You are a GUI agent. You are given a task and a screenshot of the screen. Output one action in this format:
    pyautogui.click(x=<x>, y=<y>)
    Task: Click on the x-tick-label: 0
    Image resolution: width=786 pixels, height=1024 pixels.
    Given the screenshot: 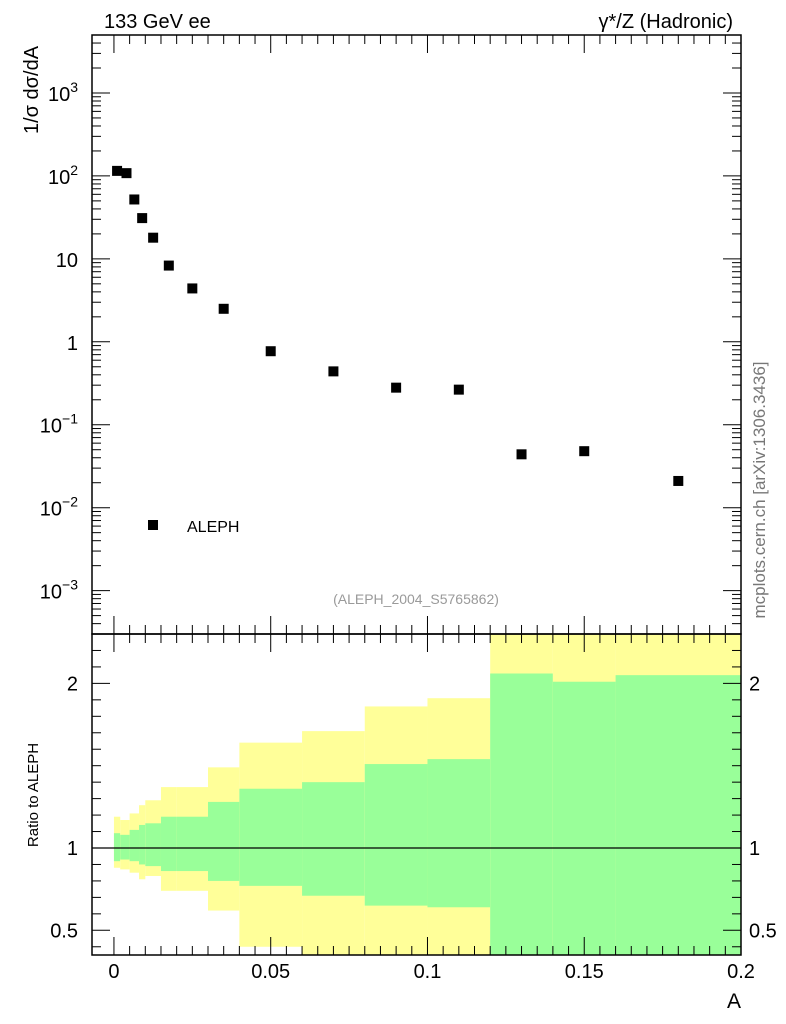 What is the action you would take?
    pyautogui.click(x=113, y=972)
    